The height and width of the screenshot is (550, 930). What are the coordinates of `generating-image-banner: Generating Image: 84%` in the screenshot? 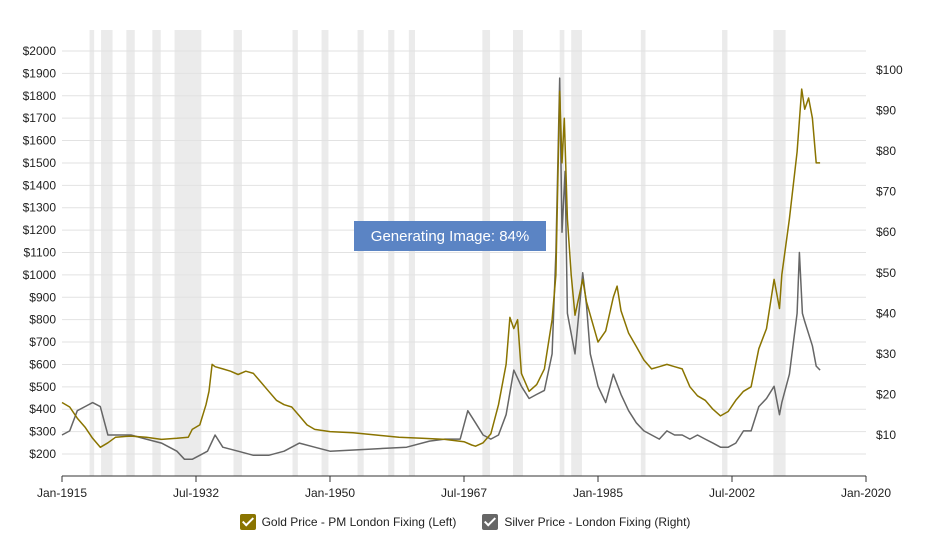 It's located at (450, 236).